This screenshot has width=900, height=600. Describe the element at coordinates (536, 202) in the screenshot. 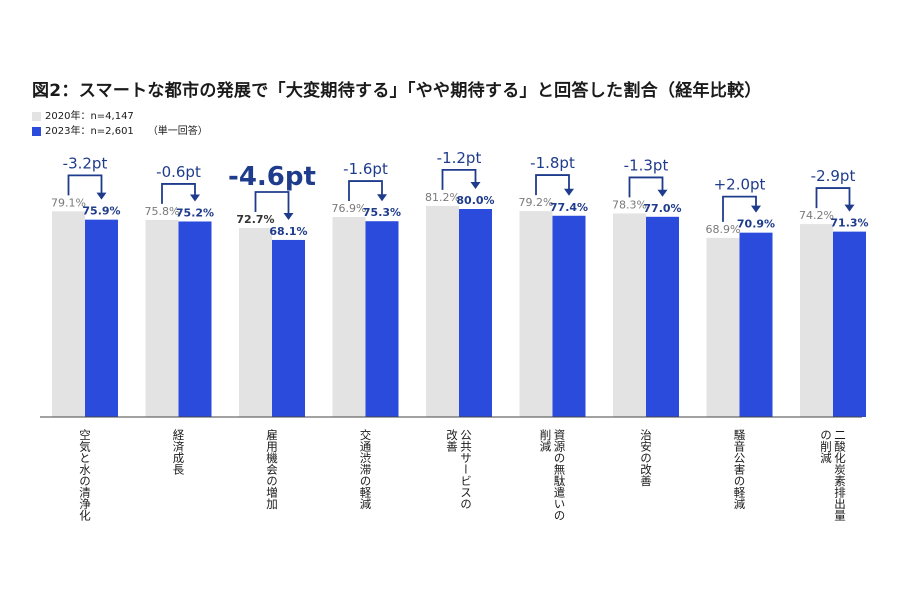

I see `data-label-2020: 79.2%` at that location.